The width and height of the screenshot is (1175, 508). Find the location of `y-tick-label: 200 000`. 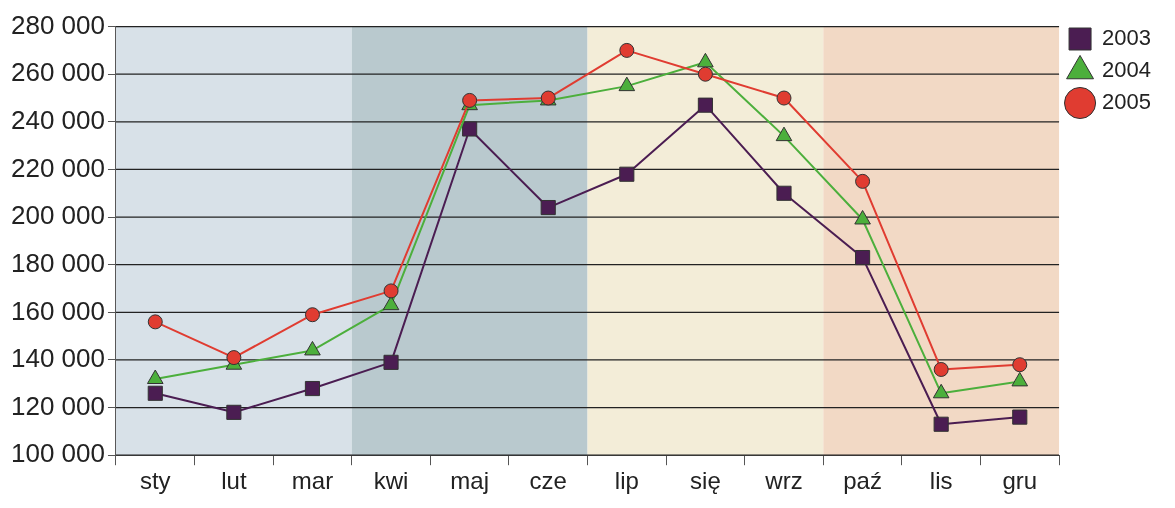

y-tick-label: 200 000 is located at coordinates (58, 215).